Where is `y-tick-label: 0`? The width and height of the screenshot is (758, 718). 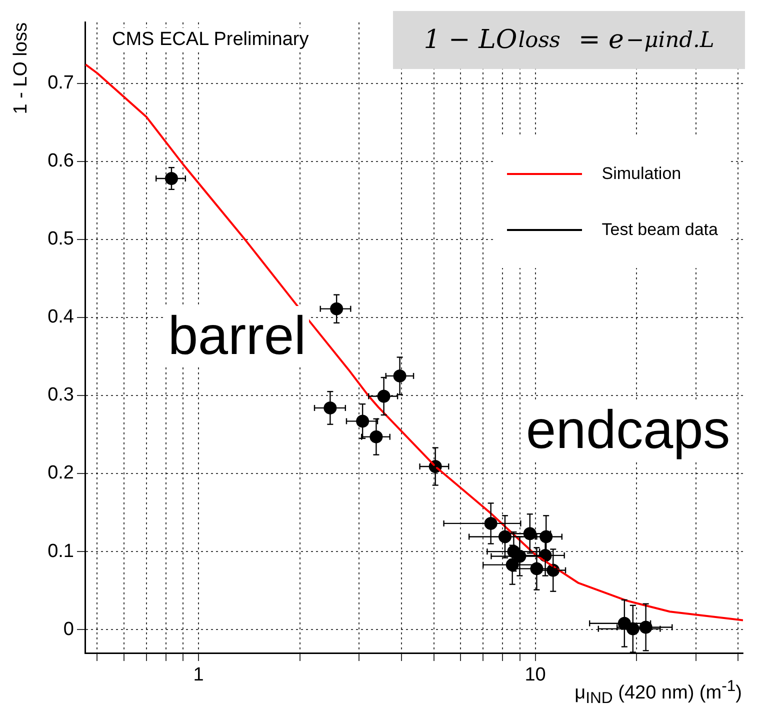
y-tick-label: 0 is located at coordinates (68, 629).